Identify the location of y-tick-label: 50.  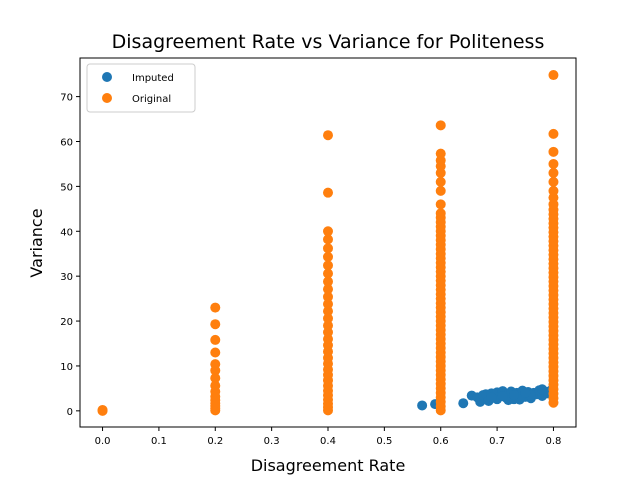
(66, 187).